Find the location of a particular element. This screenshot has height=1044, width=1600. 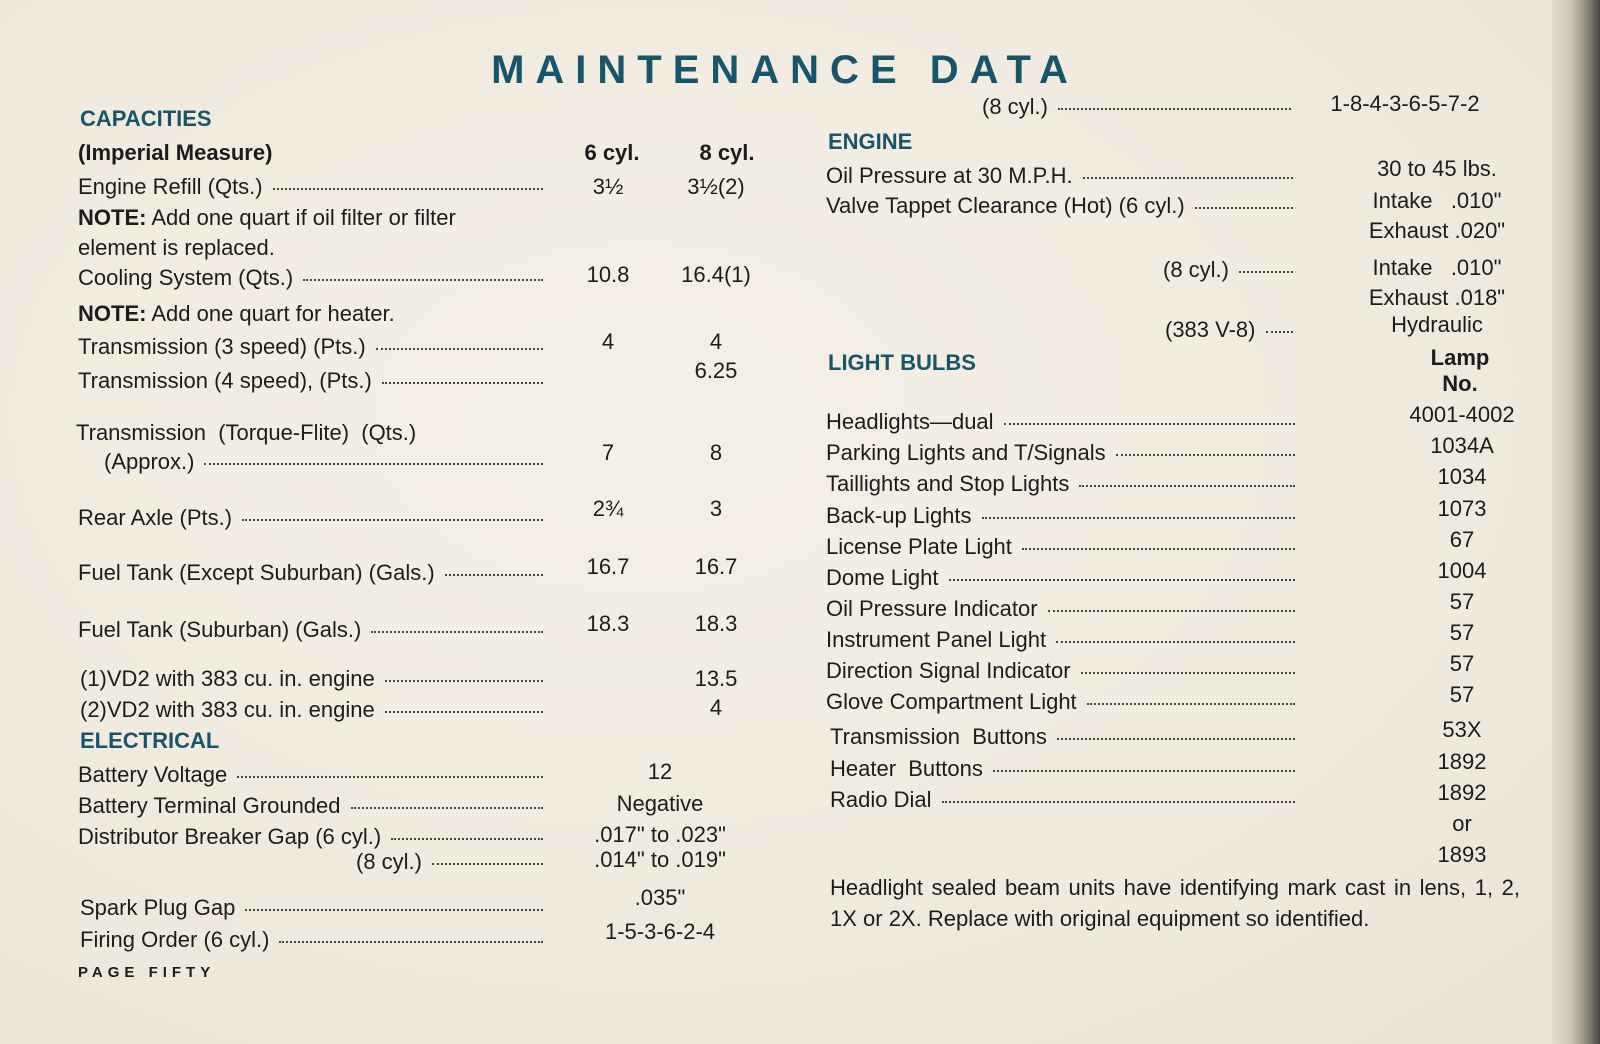

bulb-row: License Plate Light is located at coordinates (1061, 547).